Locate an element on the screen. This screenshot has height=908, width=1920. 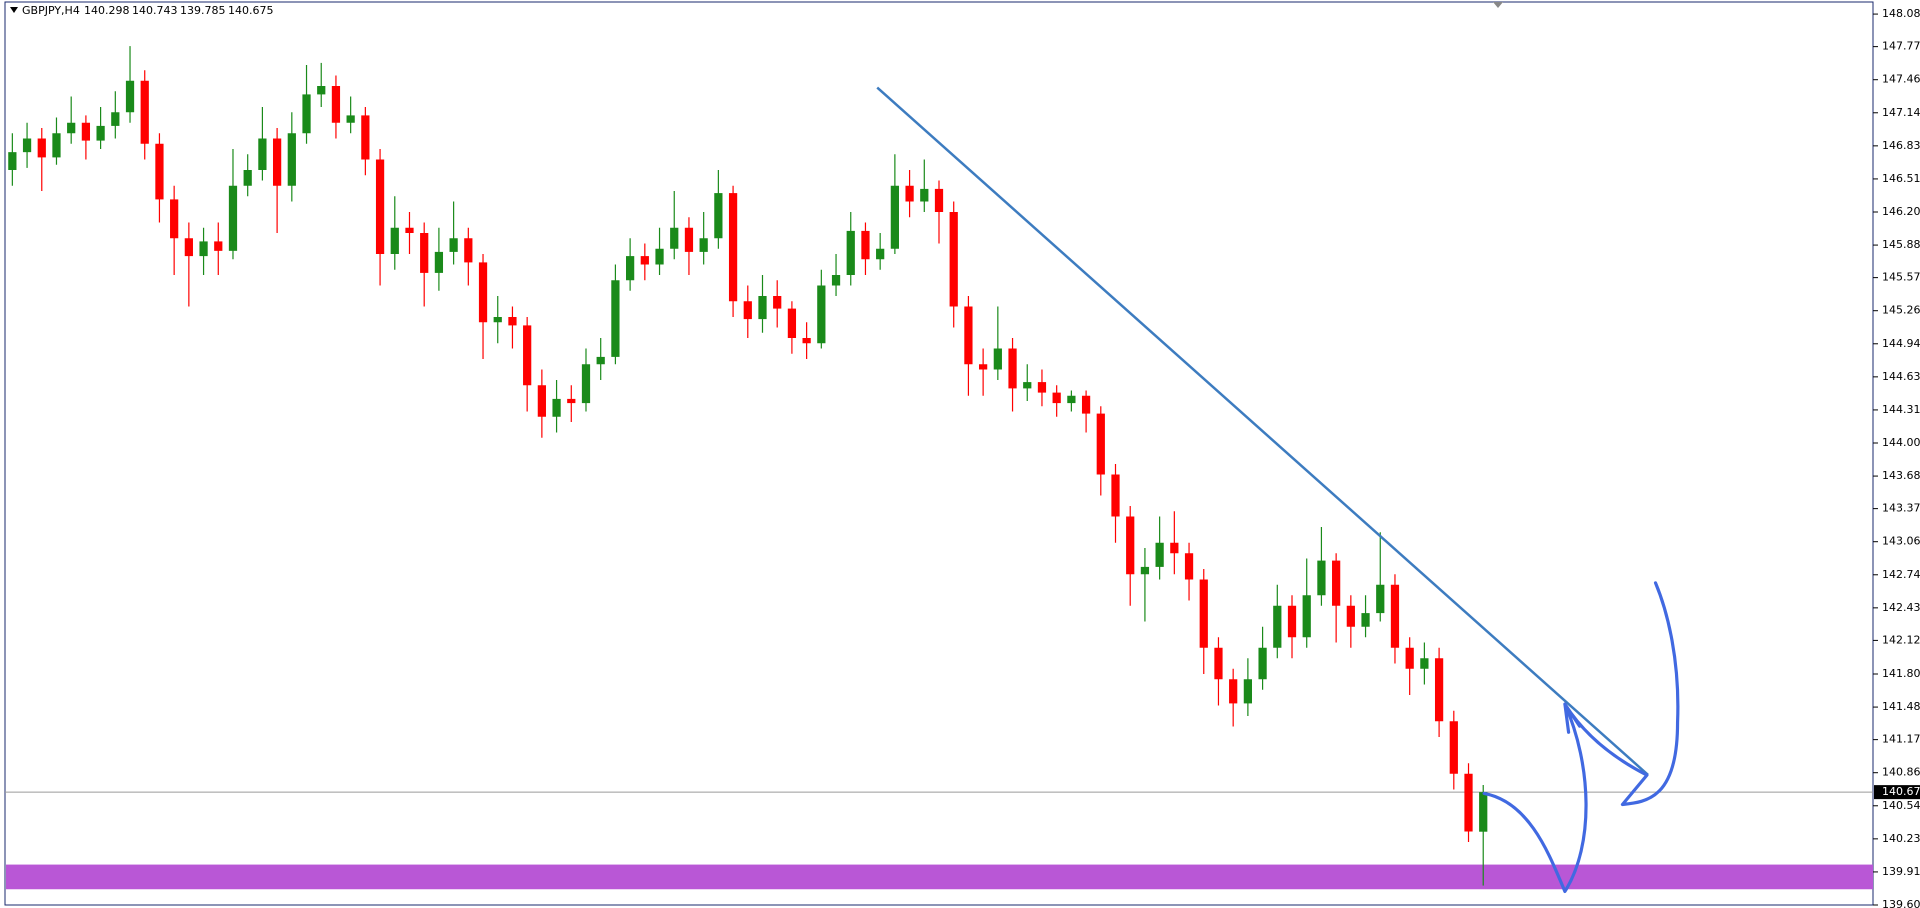
y-tick-label: 144.000 is located at coordinates (1901, 442).